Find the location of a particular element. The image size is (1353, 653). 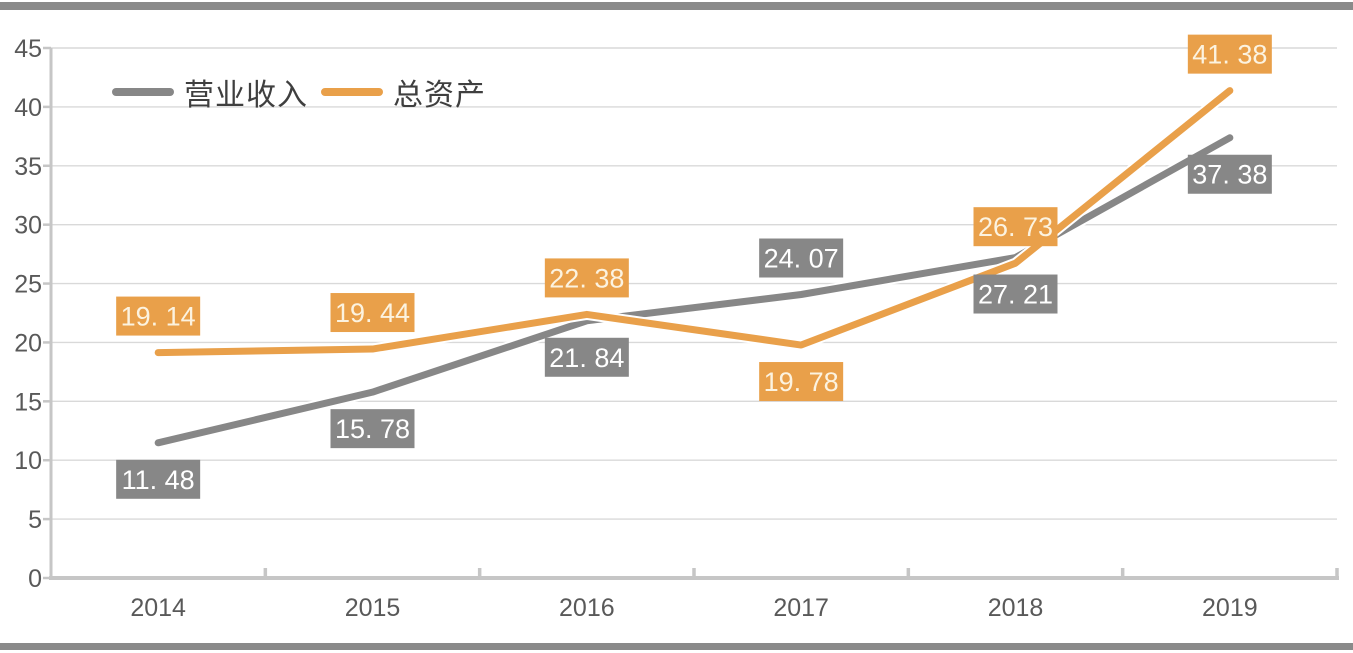

data-label-1: 26. 73 is located at coordinates (1015, 227).